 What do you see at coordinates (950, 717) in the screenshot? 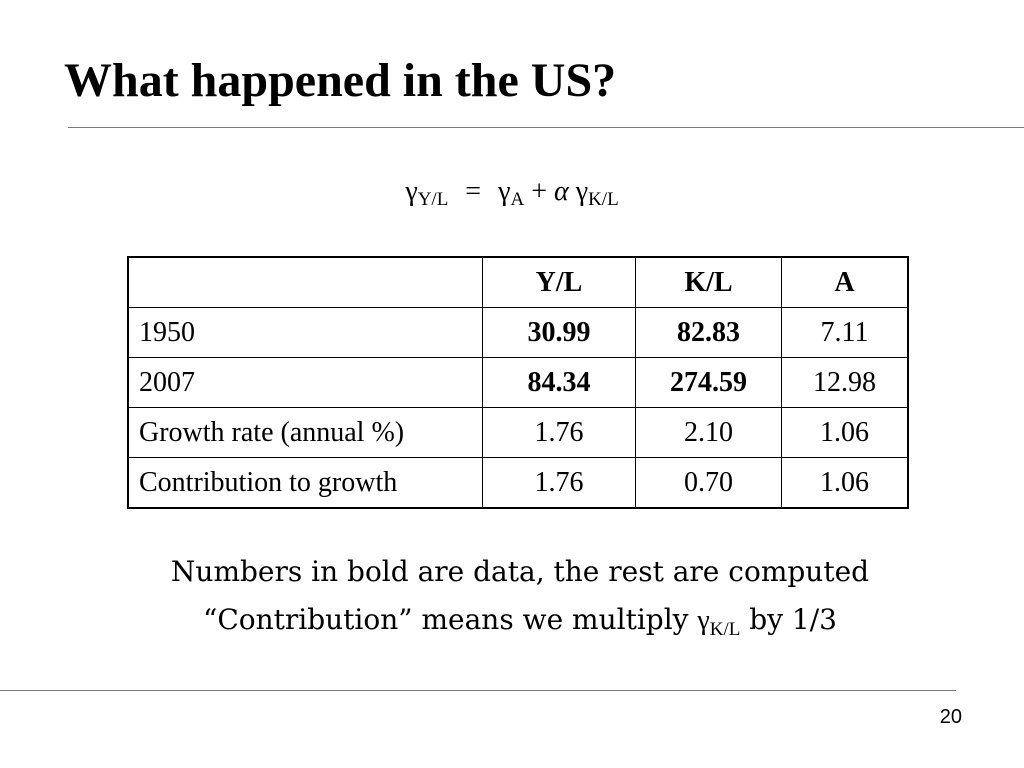
I see `page-number: 20` at bounding box center [950, 717].